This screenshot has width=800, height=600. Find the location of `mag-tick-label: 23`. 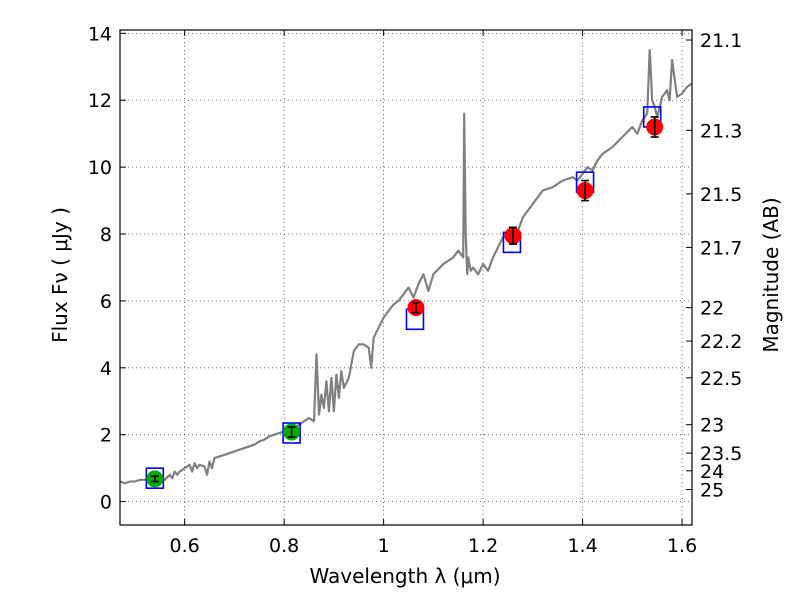

mag-tick-label: 23 is located at coordinates (712, 426).